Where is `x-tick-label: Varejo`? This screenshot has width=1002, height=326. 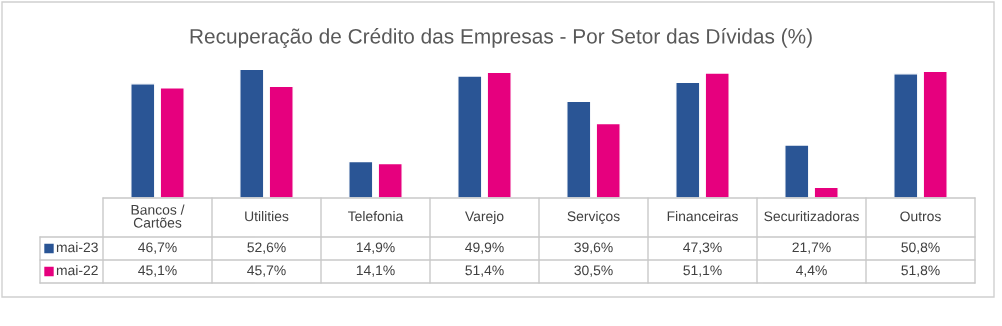 x-tick-label: Varejo is located at coordinates (484, 217).